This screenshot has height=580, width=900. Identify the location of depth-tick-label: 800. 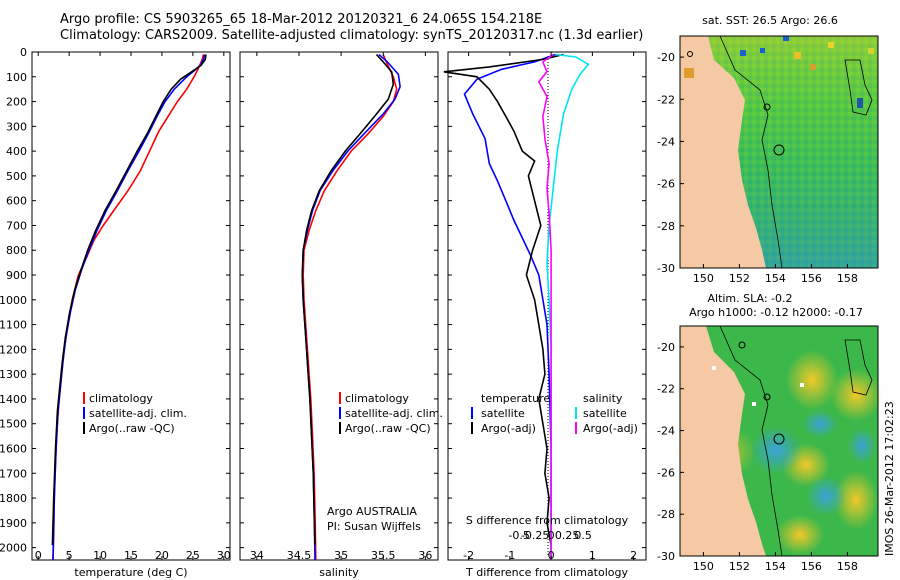
(16, 250).